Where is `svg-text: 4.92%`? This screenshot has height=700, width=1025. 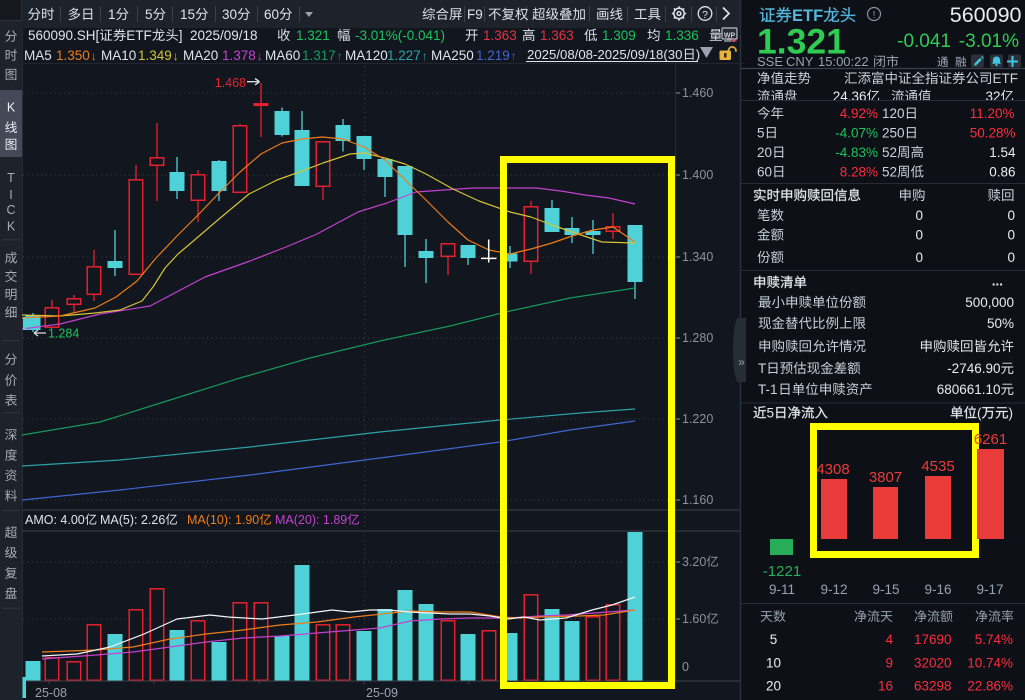
svg-text: 4.92% is located at coordinates (859, 113).